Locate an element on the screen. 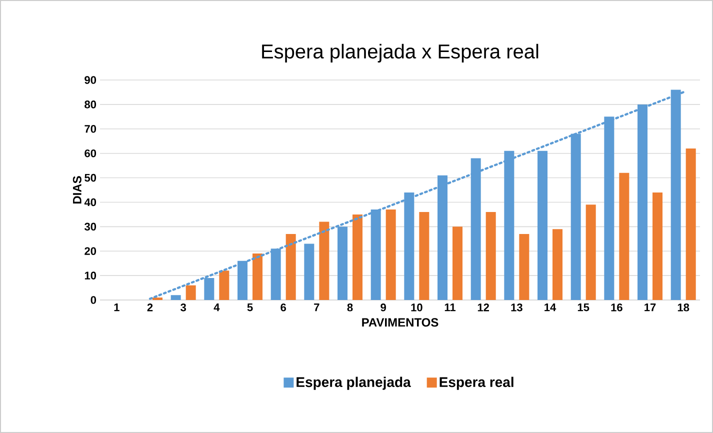 This screenshot has height=433, width=713. y-tick-label: 20 is located at coordinates (90, 251).